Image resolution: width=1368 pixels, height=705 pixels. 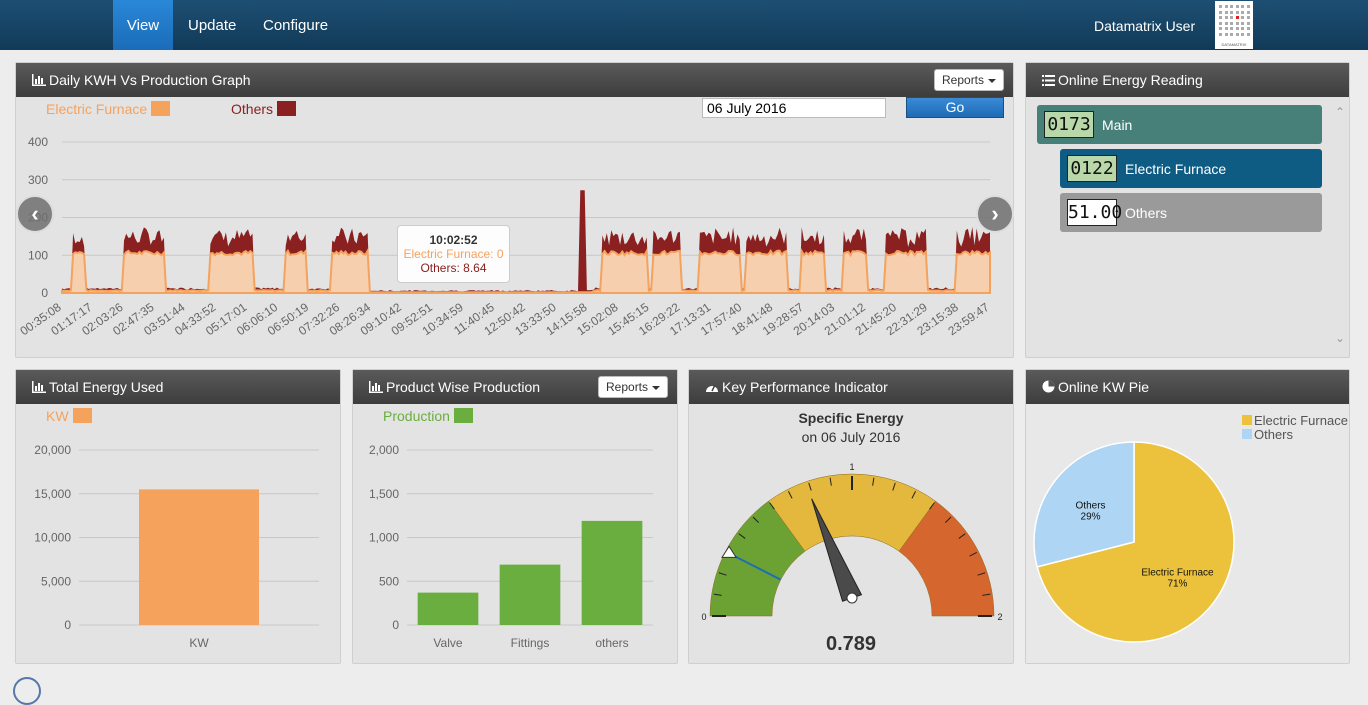 What do you see at coordinates (1091, 516) in the screenshot?
I see `pie-slice-pct: 29%` at bounding box center [1091, 516].